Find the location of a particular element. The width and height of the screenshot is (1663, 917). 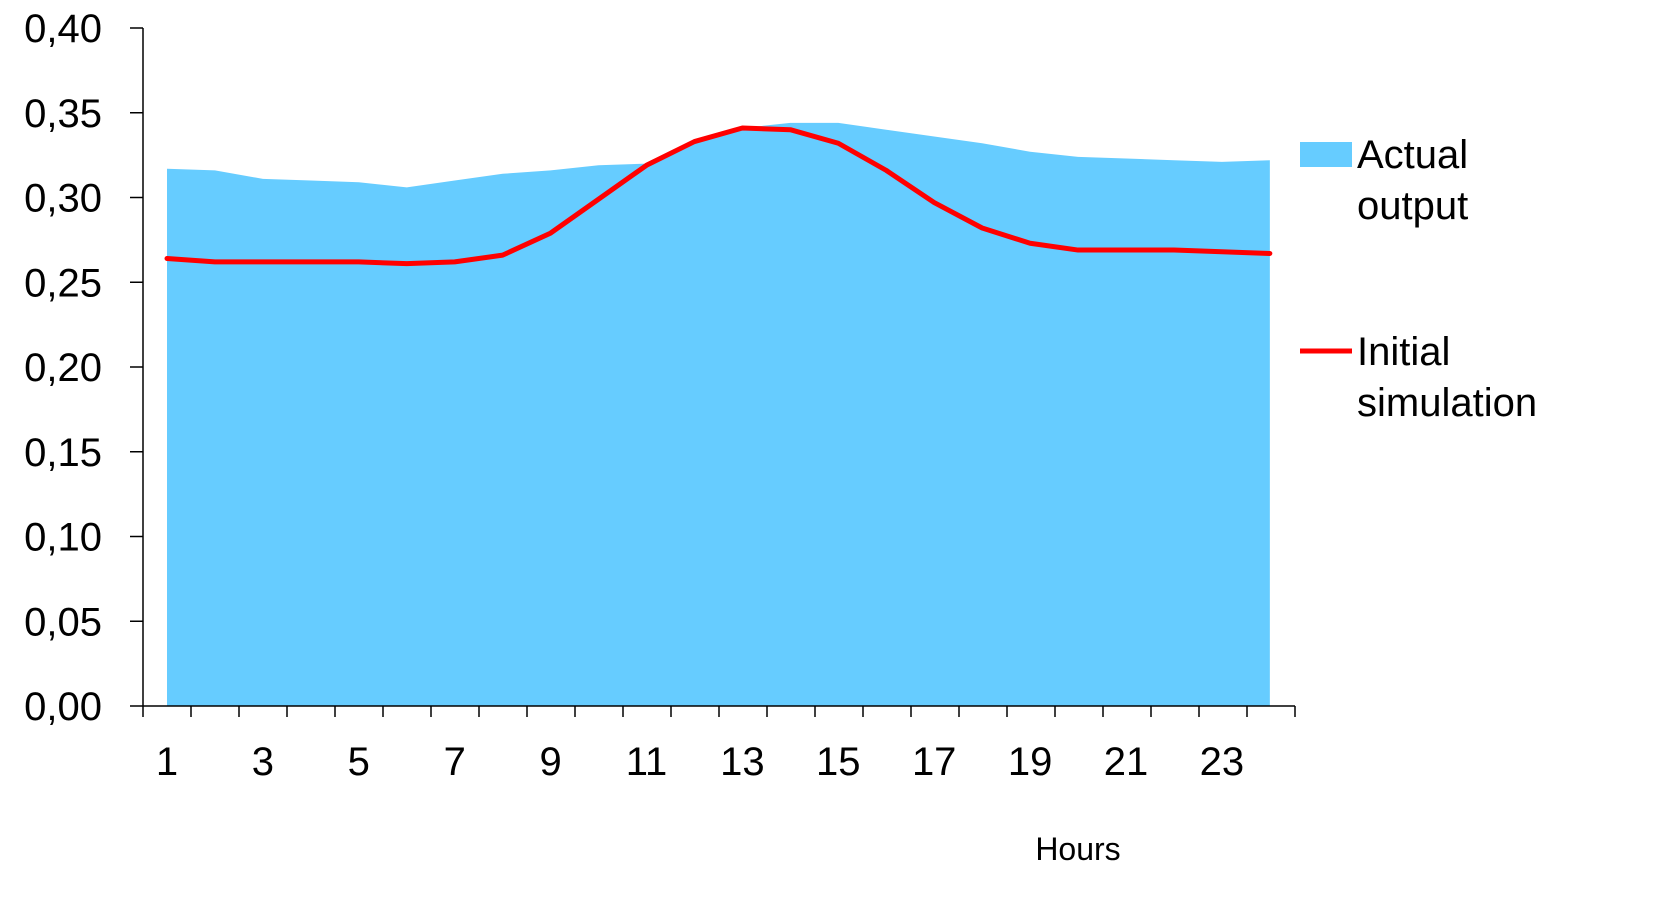

x-tick-label: 7 is located at coordinates (455, 762).